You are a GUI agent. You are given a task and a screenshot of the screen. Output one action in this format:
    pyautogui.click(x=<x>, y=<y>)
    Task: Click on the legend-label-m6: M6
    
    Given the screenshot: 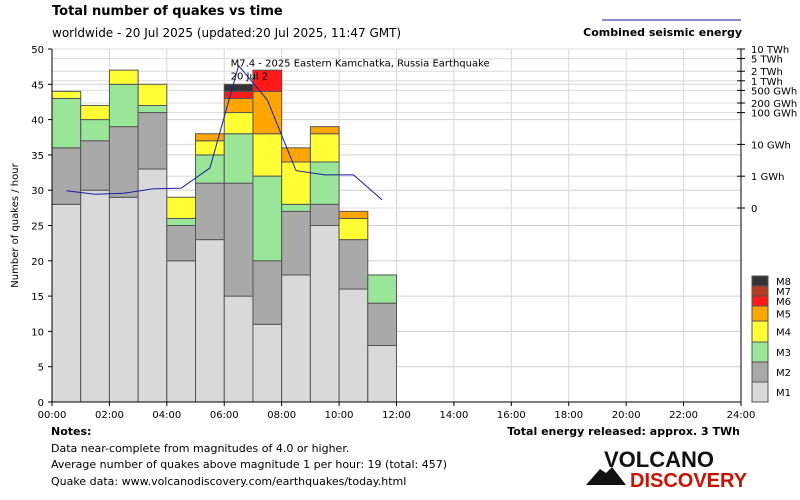 What is the action you would take?
    pyautogui.click(x=783, y=302)
    